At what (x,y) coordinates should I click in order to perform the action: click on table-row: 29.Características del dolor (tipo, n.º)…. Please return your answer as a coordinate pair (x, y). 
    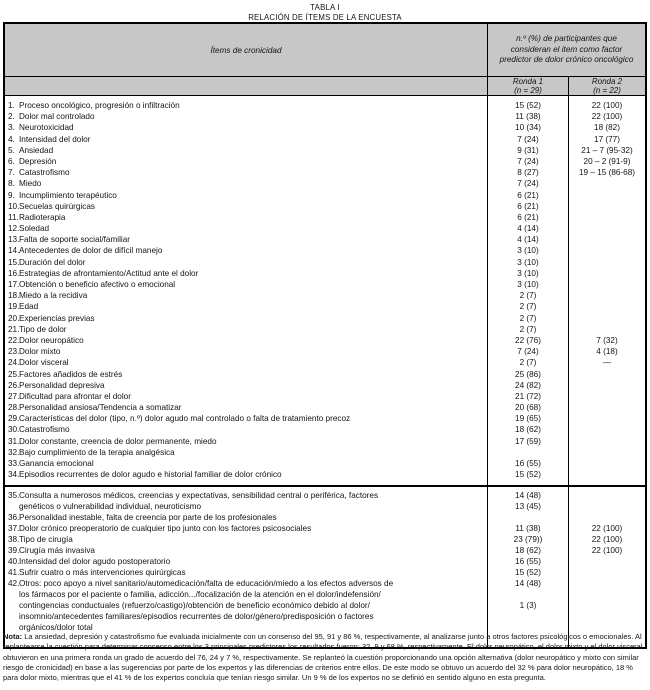
    Looking at the image, I should click on (246, 418).